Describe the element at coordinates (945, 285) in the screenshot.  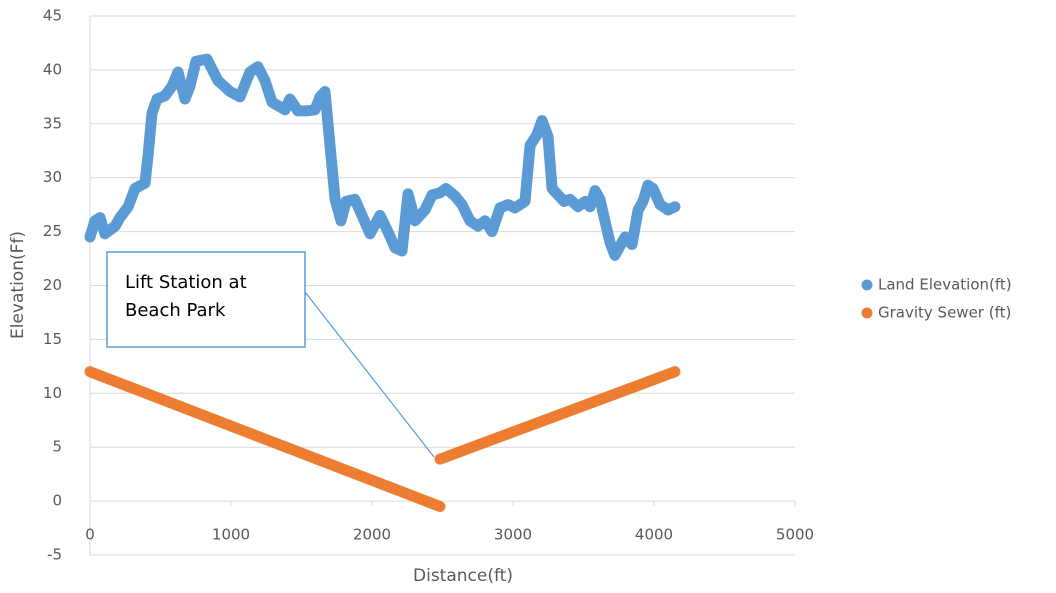
I see `legend-label: Land Elevation(ft)` at that location.